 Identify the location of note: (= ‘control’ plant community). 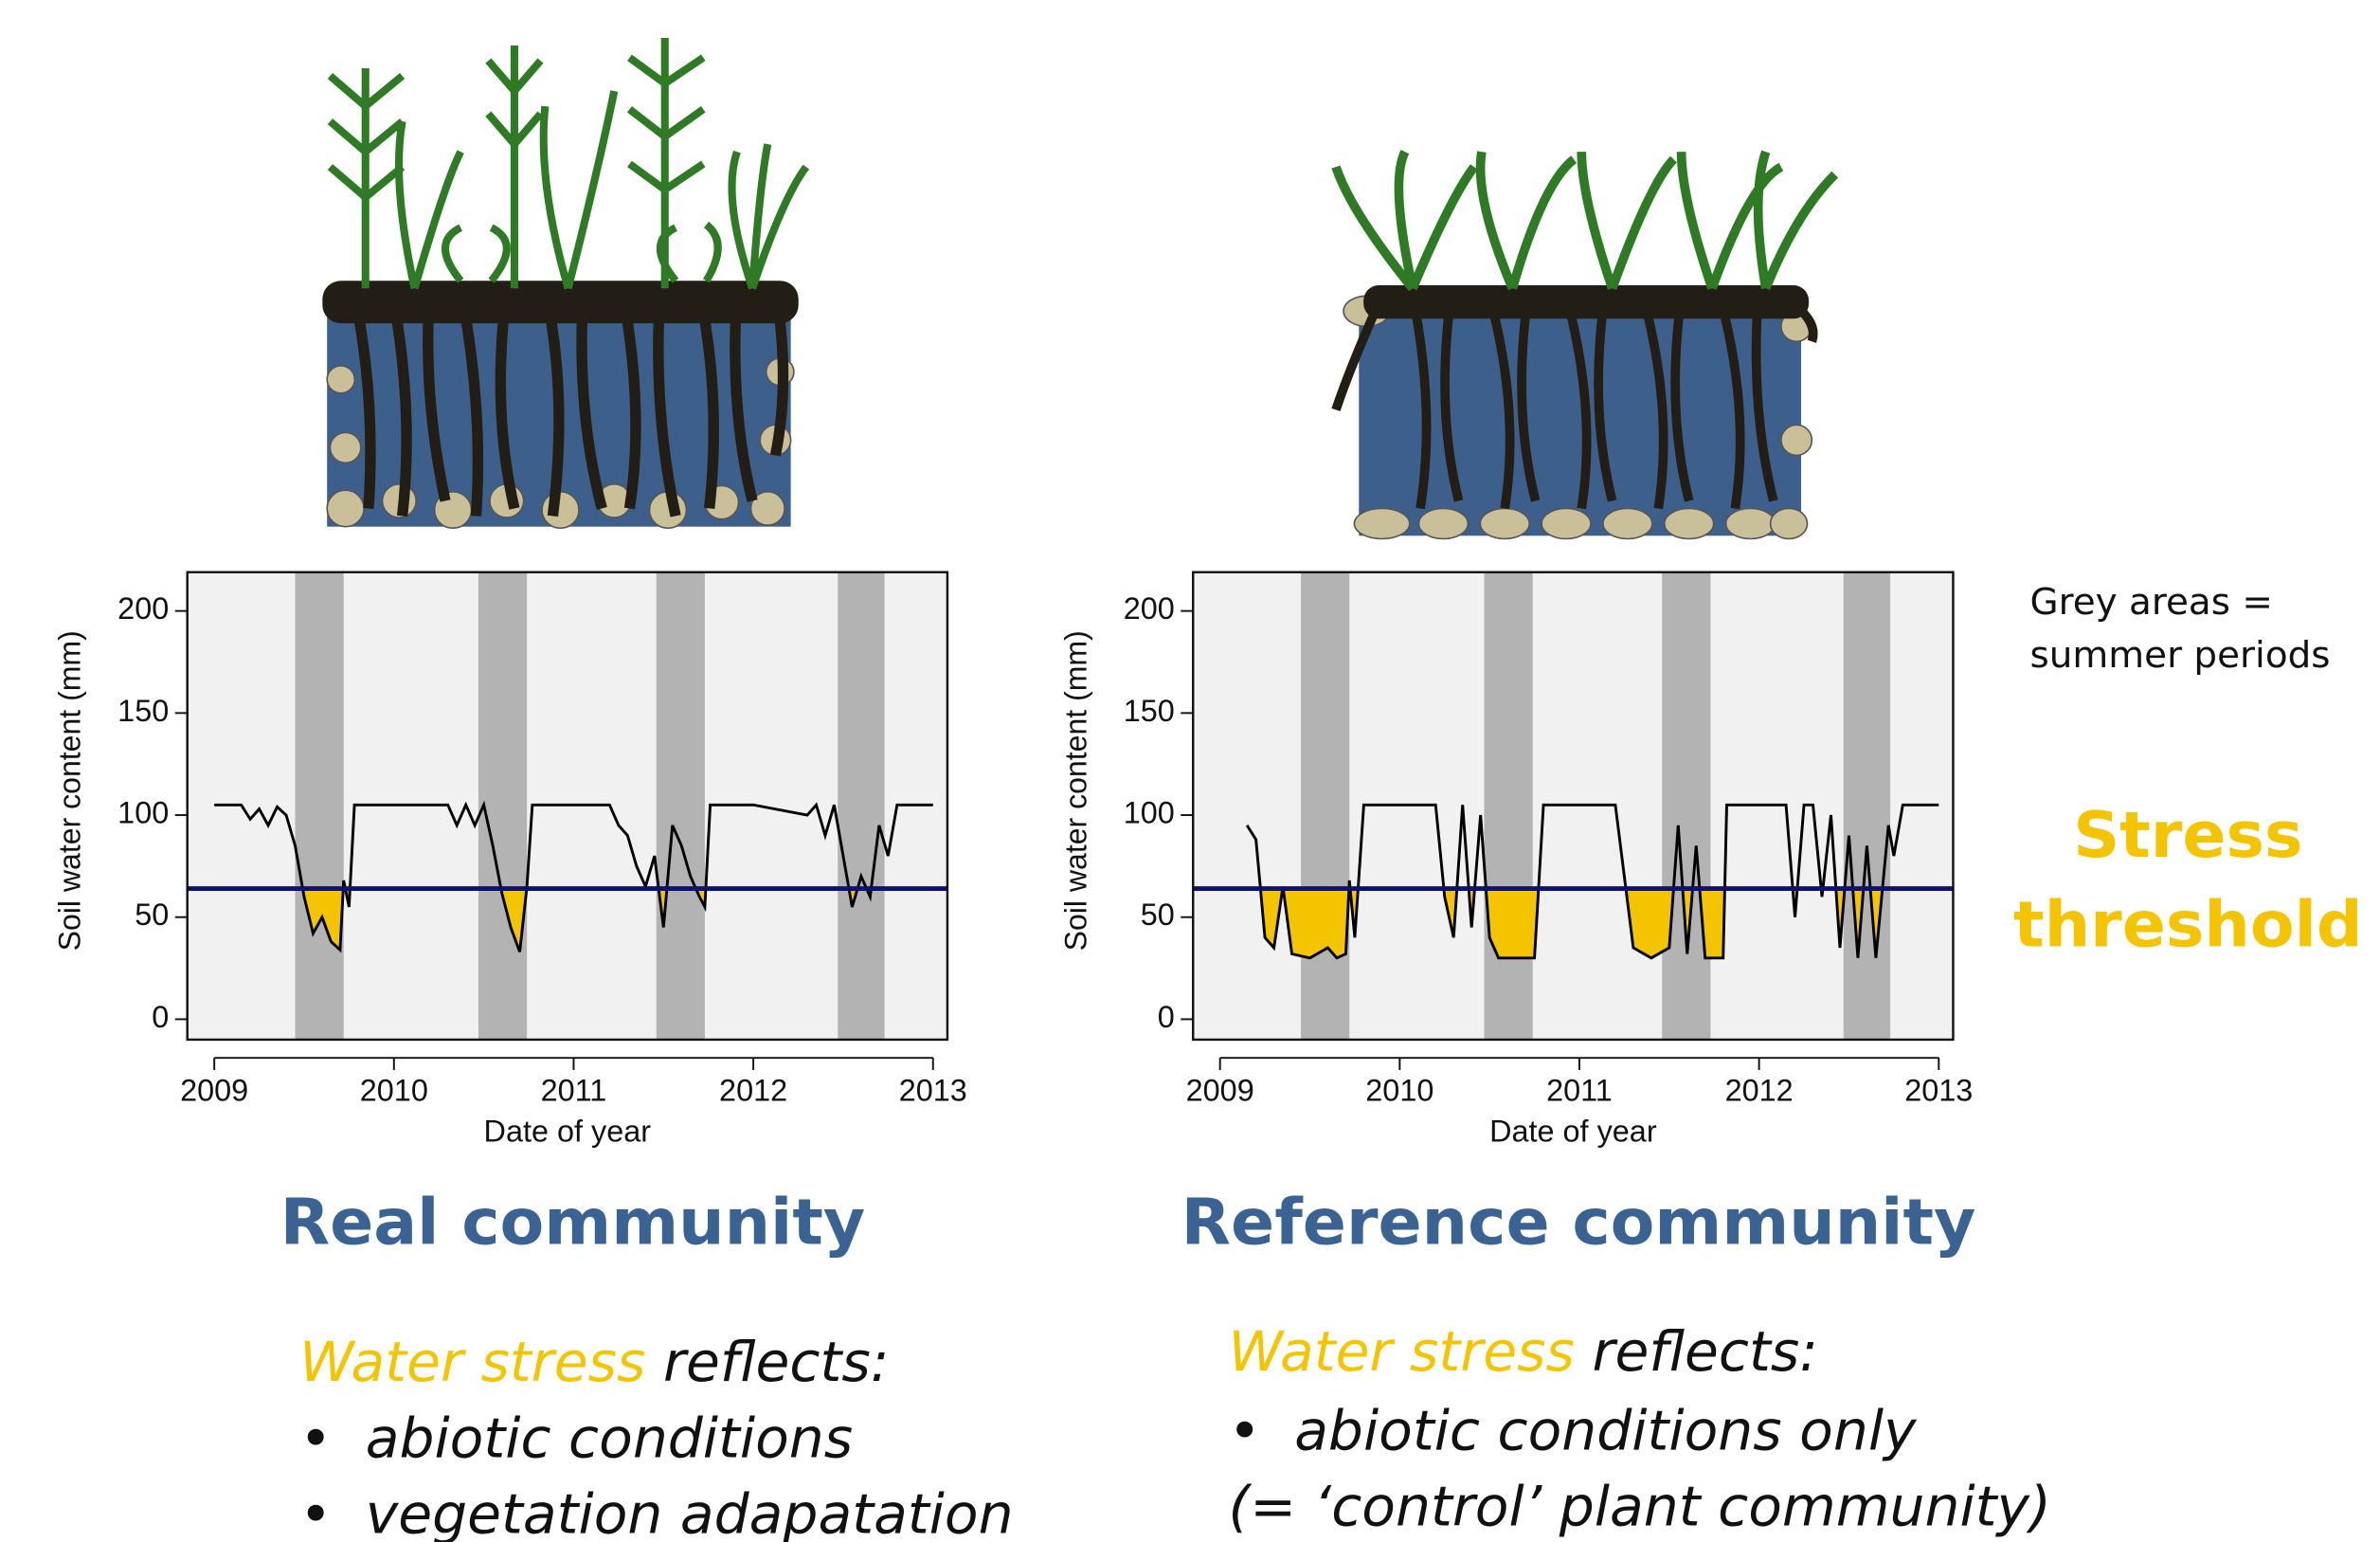
(1640, 1507).